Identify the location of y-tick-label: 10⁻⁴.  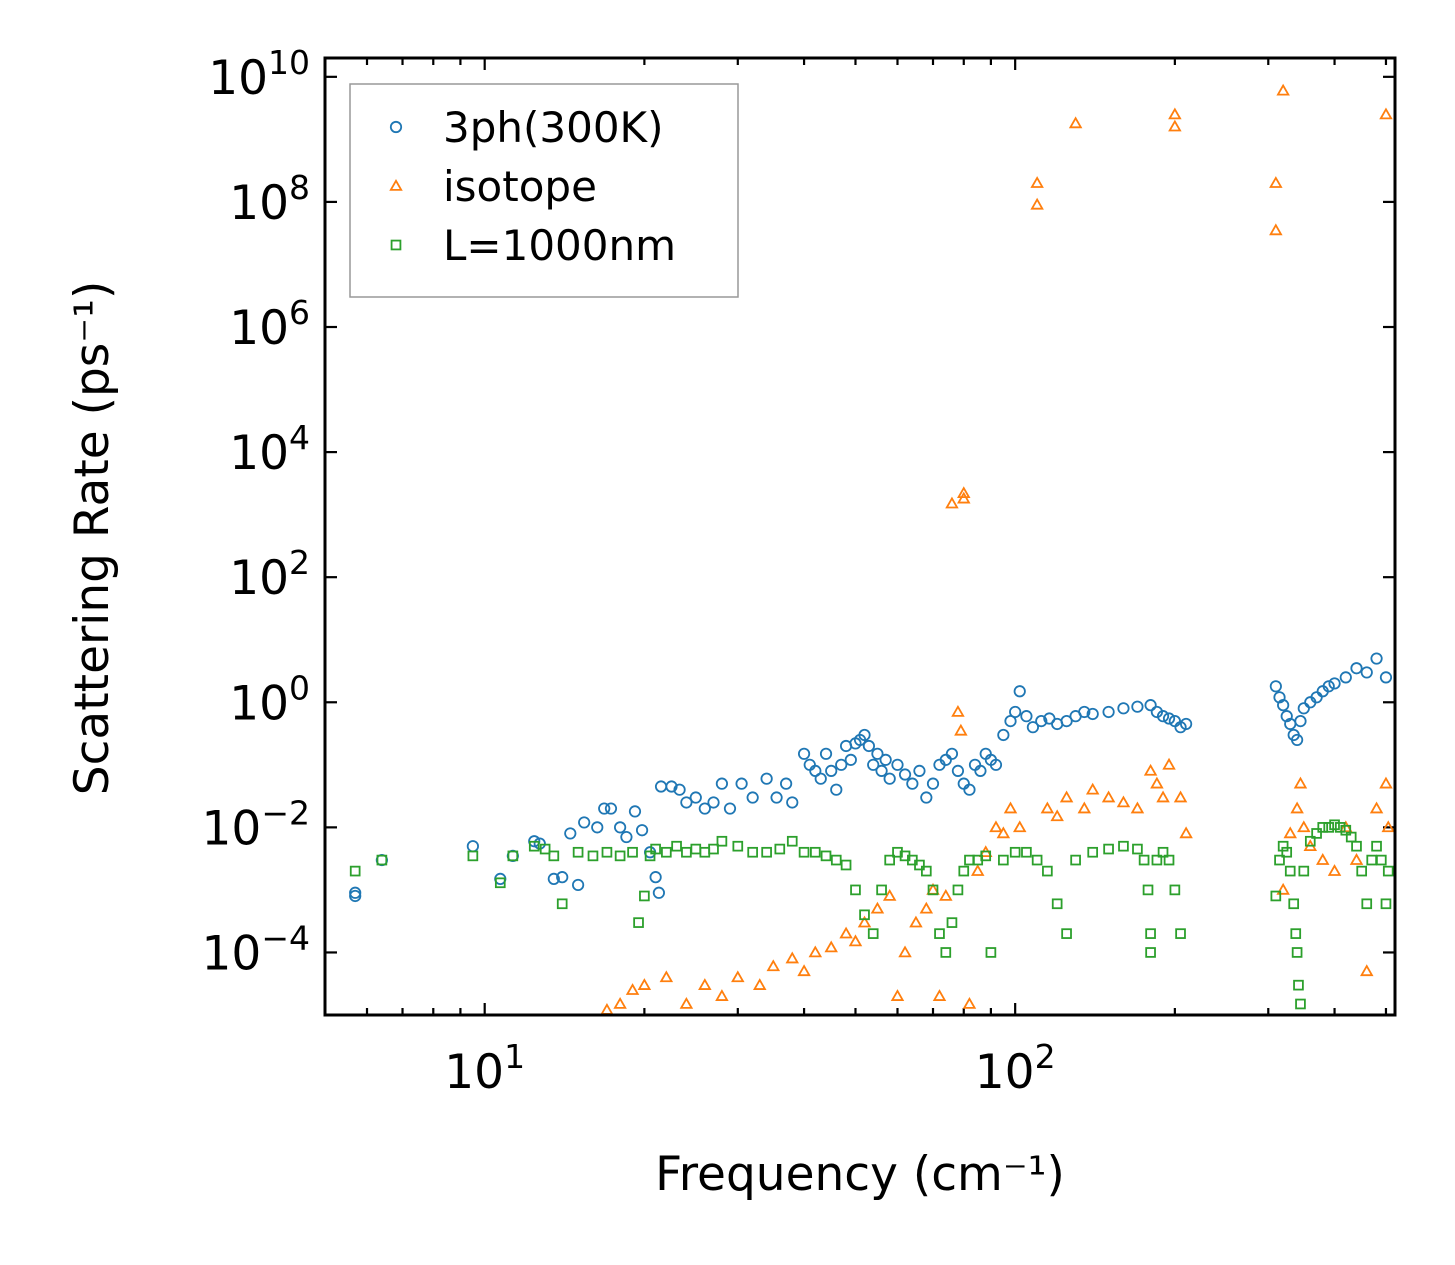
(256, 949).